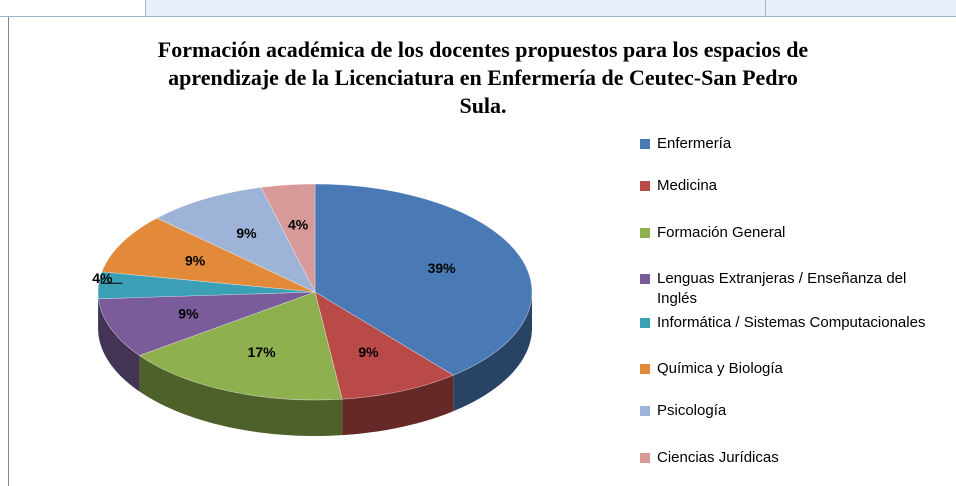 The width and height of the screenshot is (956, 486). Describe the element at coordinates (791, 322) in the screenshot. I see `legend-label: Informática / Sistemas Computacionales` at that location.